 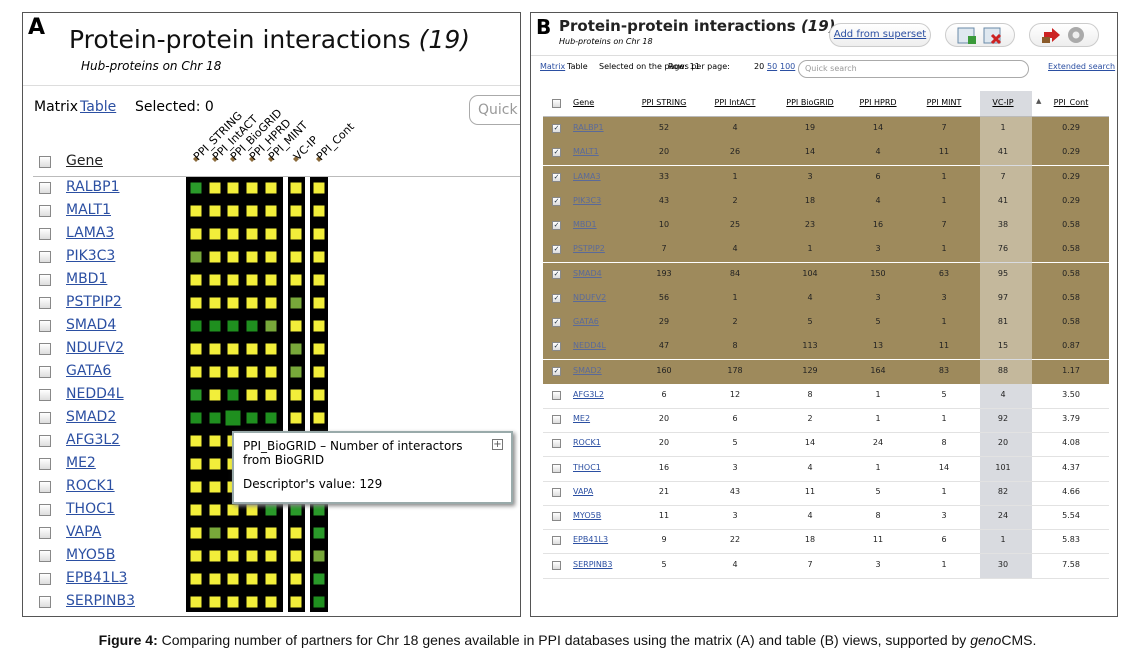 What do you see at coordinates (497, 444) in the screenshot?
I see `expand-icon: +` at bounding box center [497, 444].